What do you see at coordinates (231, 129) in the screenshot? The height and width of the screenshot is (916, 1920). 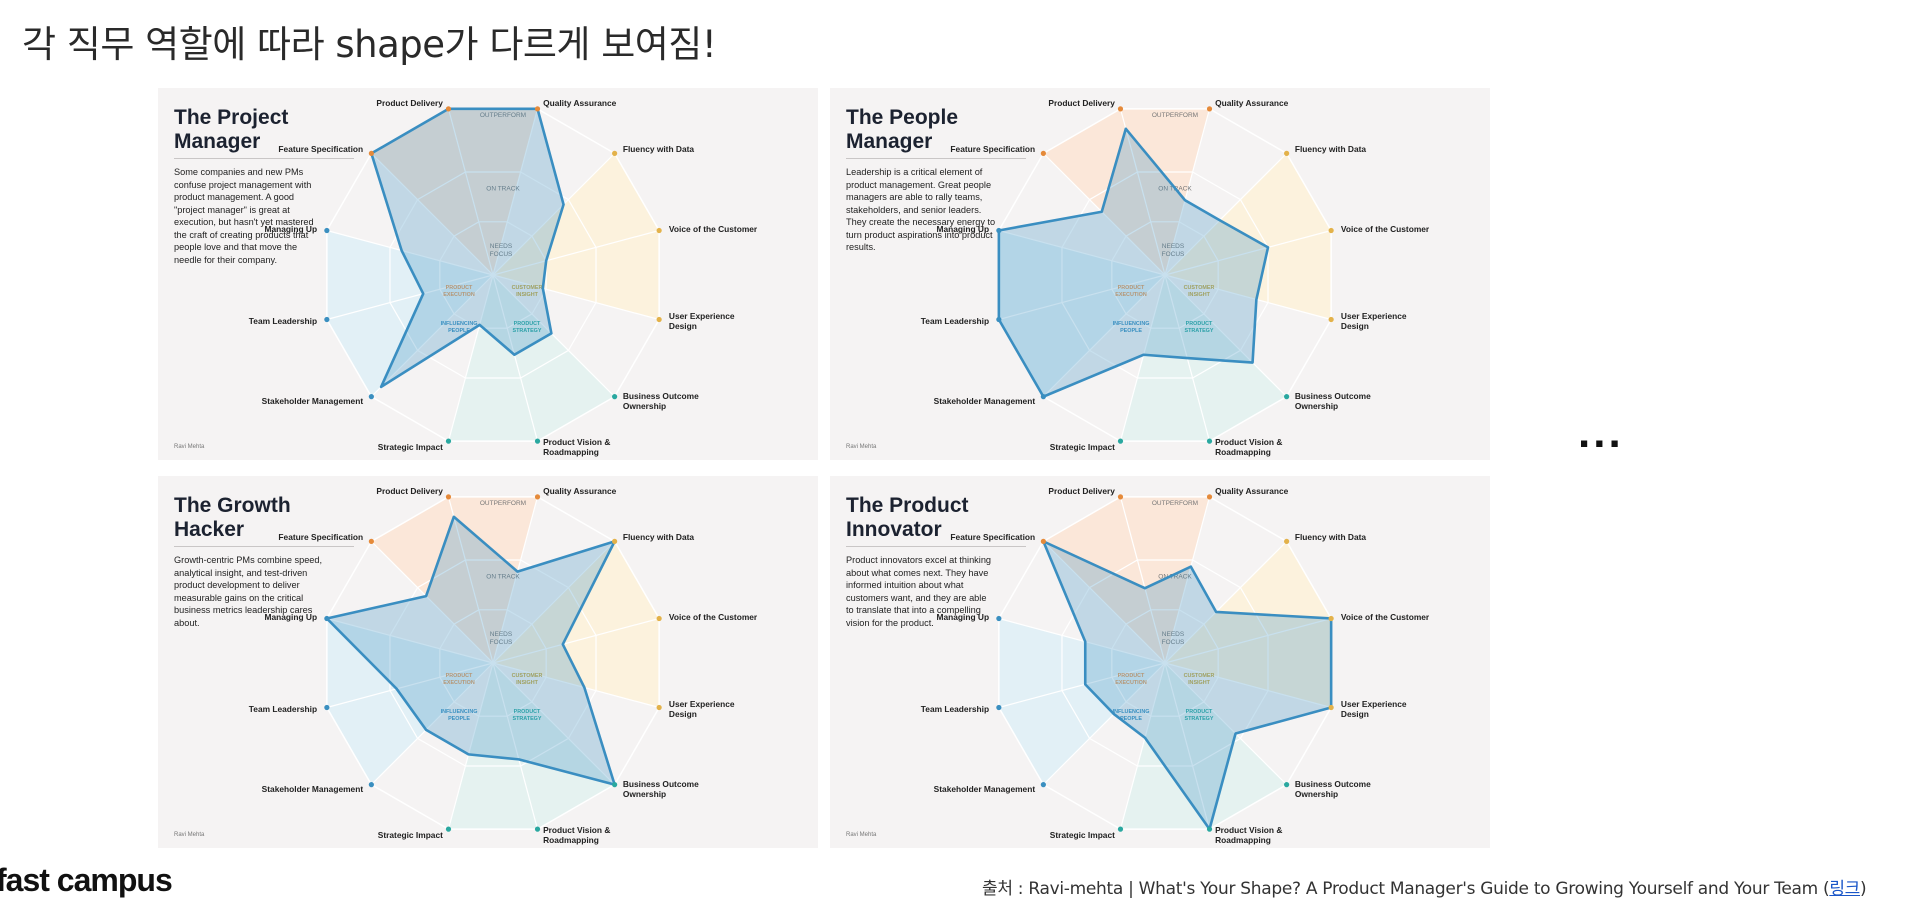 I see `card-title: The Project Manager` at bounding box center [231, 129].